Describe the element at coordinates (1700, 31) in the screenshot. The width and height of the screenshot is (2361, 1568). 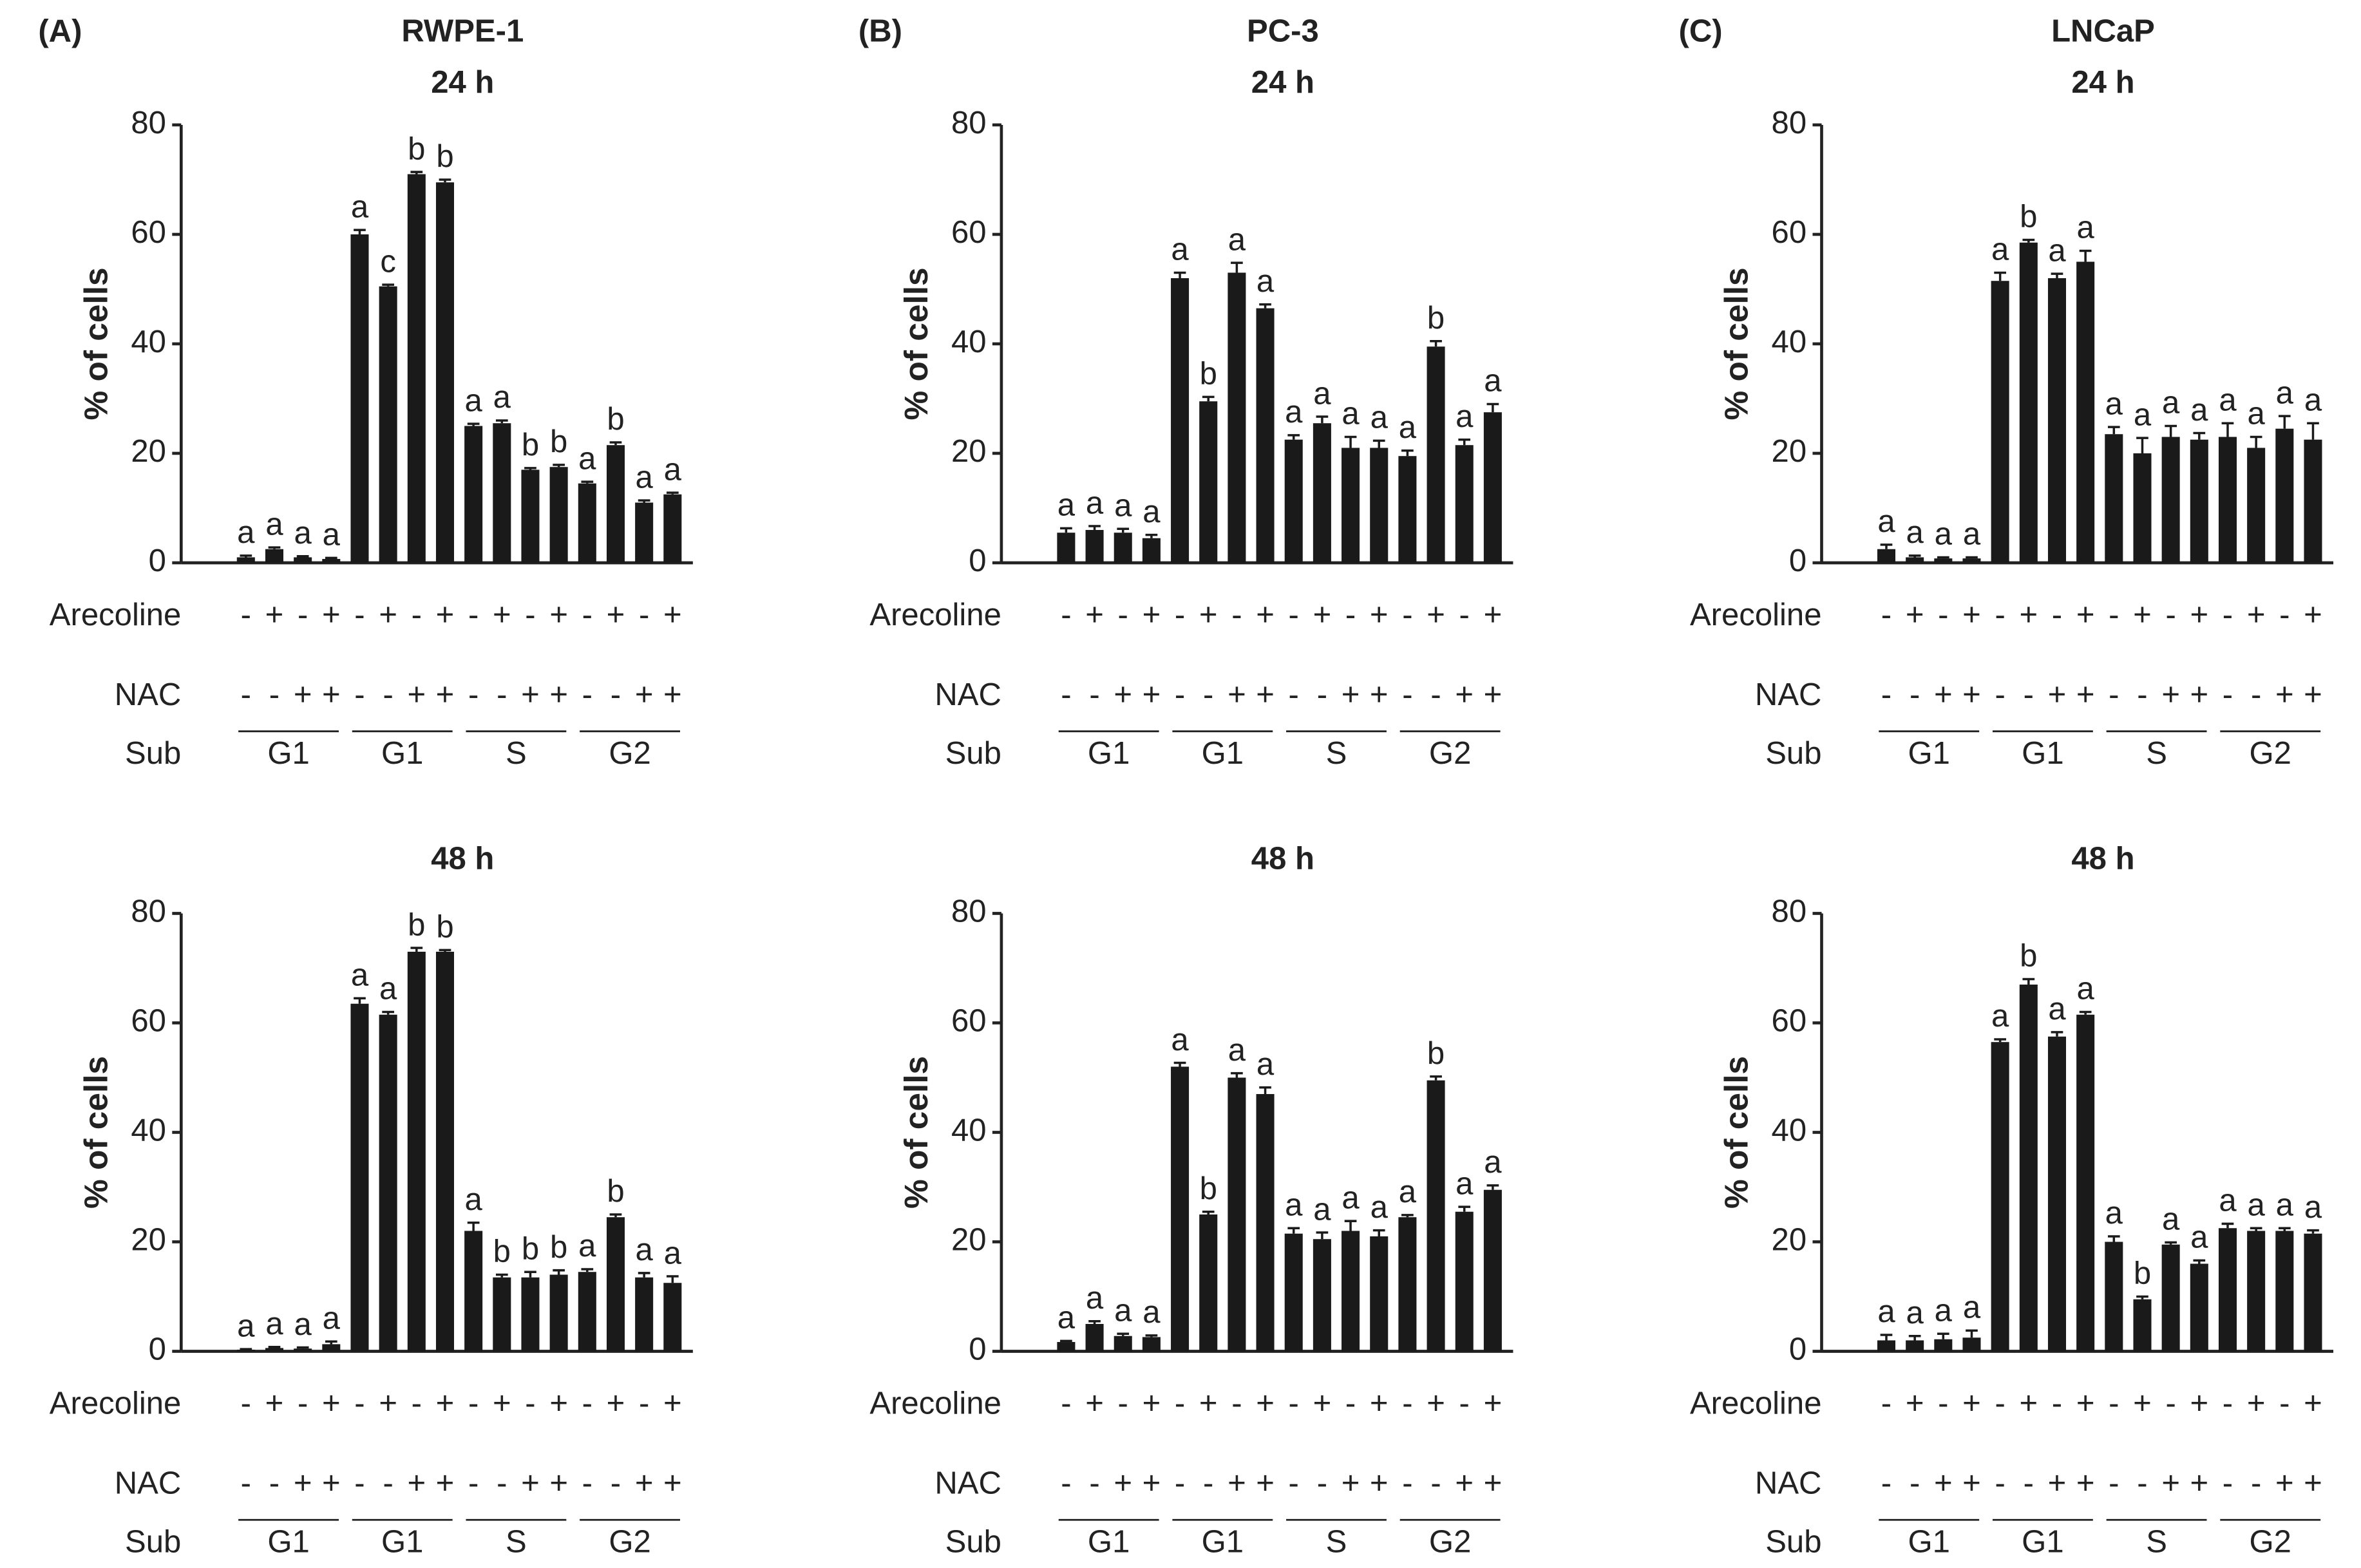
I see `panel-label: (C)` at that location.